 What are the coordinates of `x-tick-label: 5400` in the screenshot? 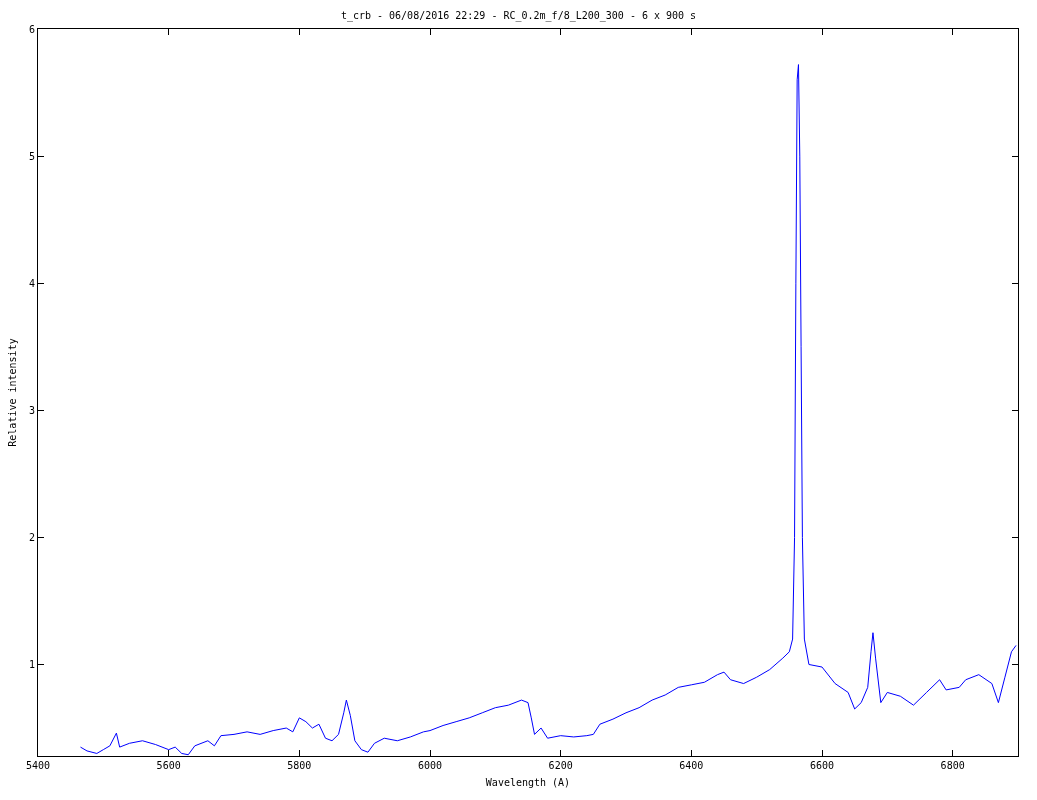 It's located at (38, 765).